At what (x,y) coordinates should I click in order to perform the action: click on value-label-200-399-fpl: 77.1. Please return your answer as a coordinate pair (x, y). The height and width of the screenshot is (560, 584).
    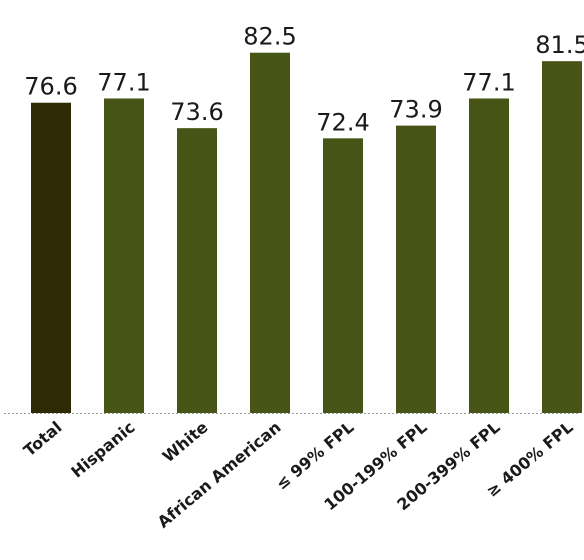
    Looking at the image, I should click on (488, 82).